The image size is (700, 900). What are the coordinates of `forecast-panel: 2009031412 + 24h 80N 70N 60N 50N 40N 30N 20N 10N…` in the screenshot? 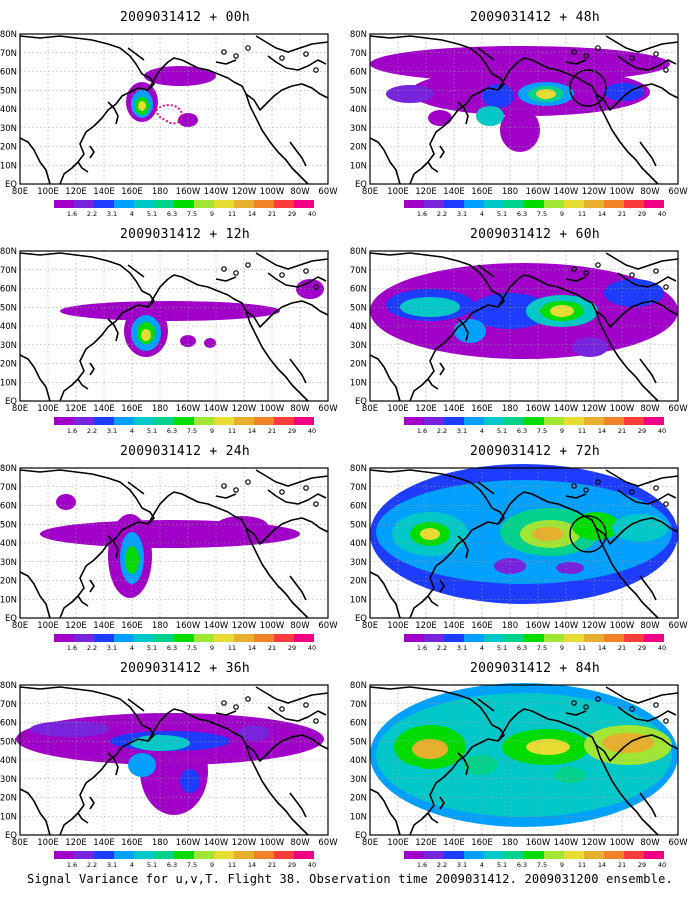 It's located at (175, 549).